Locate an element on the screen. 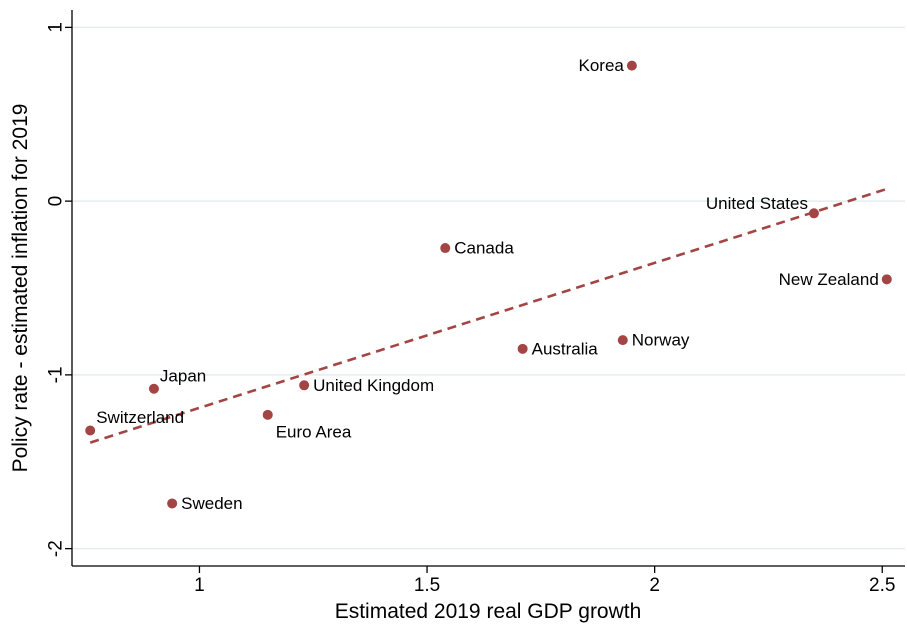 The height and width of the screenshot is (627, 907). point-label: New Zealand is located at coordinates (829, 279).